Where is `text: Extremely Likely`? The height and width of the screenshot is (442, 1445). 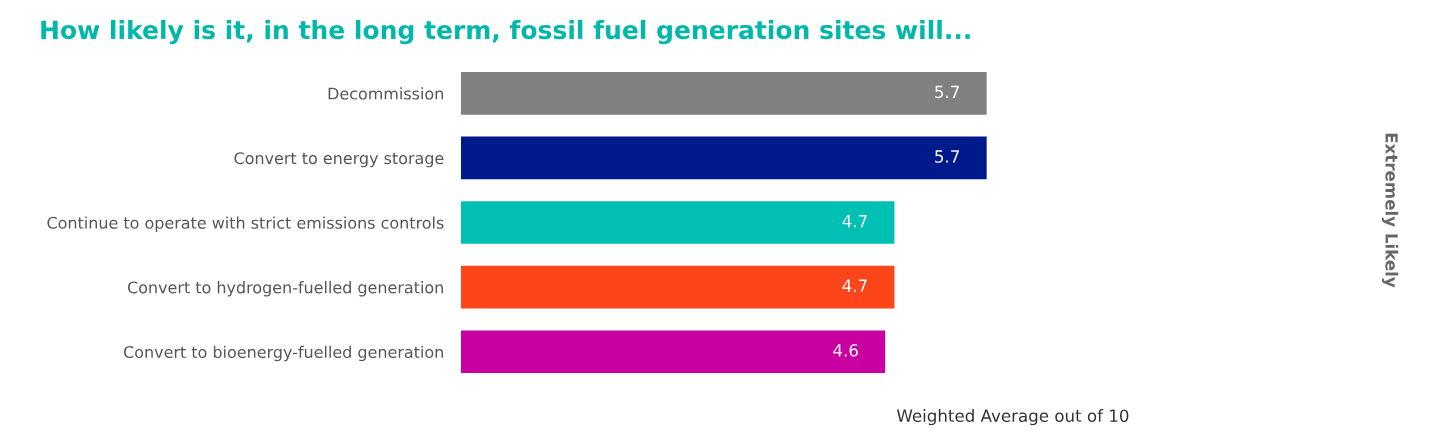 text: Extremely Likely is located at coordinates (1390, 210).